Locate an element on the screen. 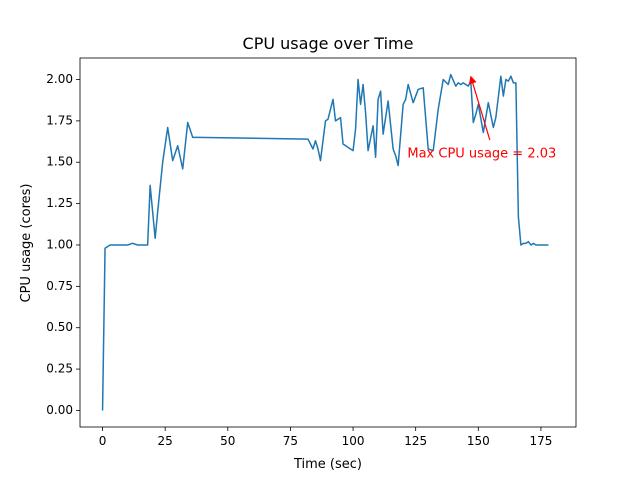 Image resolution: width=640 pixels, height=480 pixels. y-tick-label: 1.75 is located at coordinates (59, 120).